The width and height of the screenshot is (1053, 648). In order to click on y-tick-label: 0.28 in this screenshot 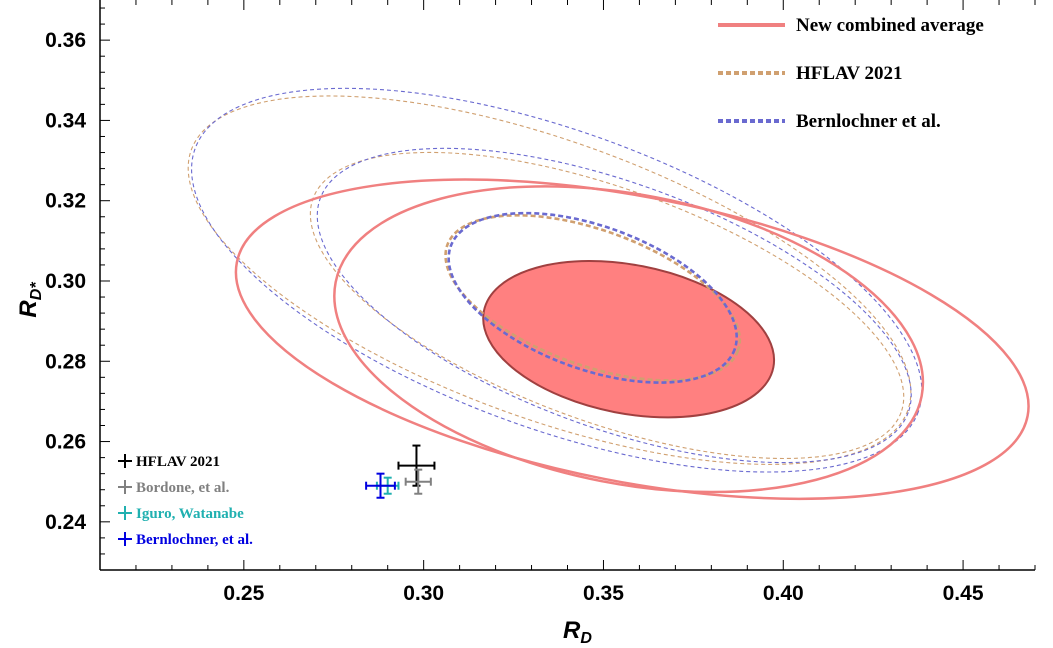, I will do `click(65, 361)`.